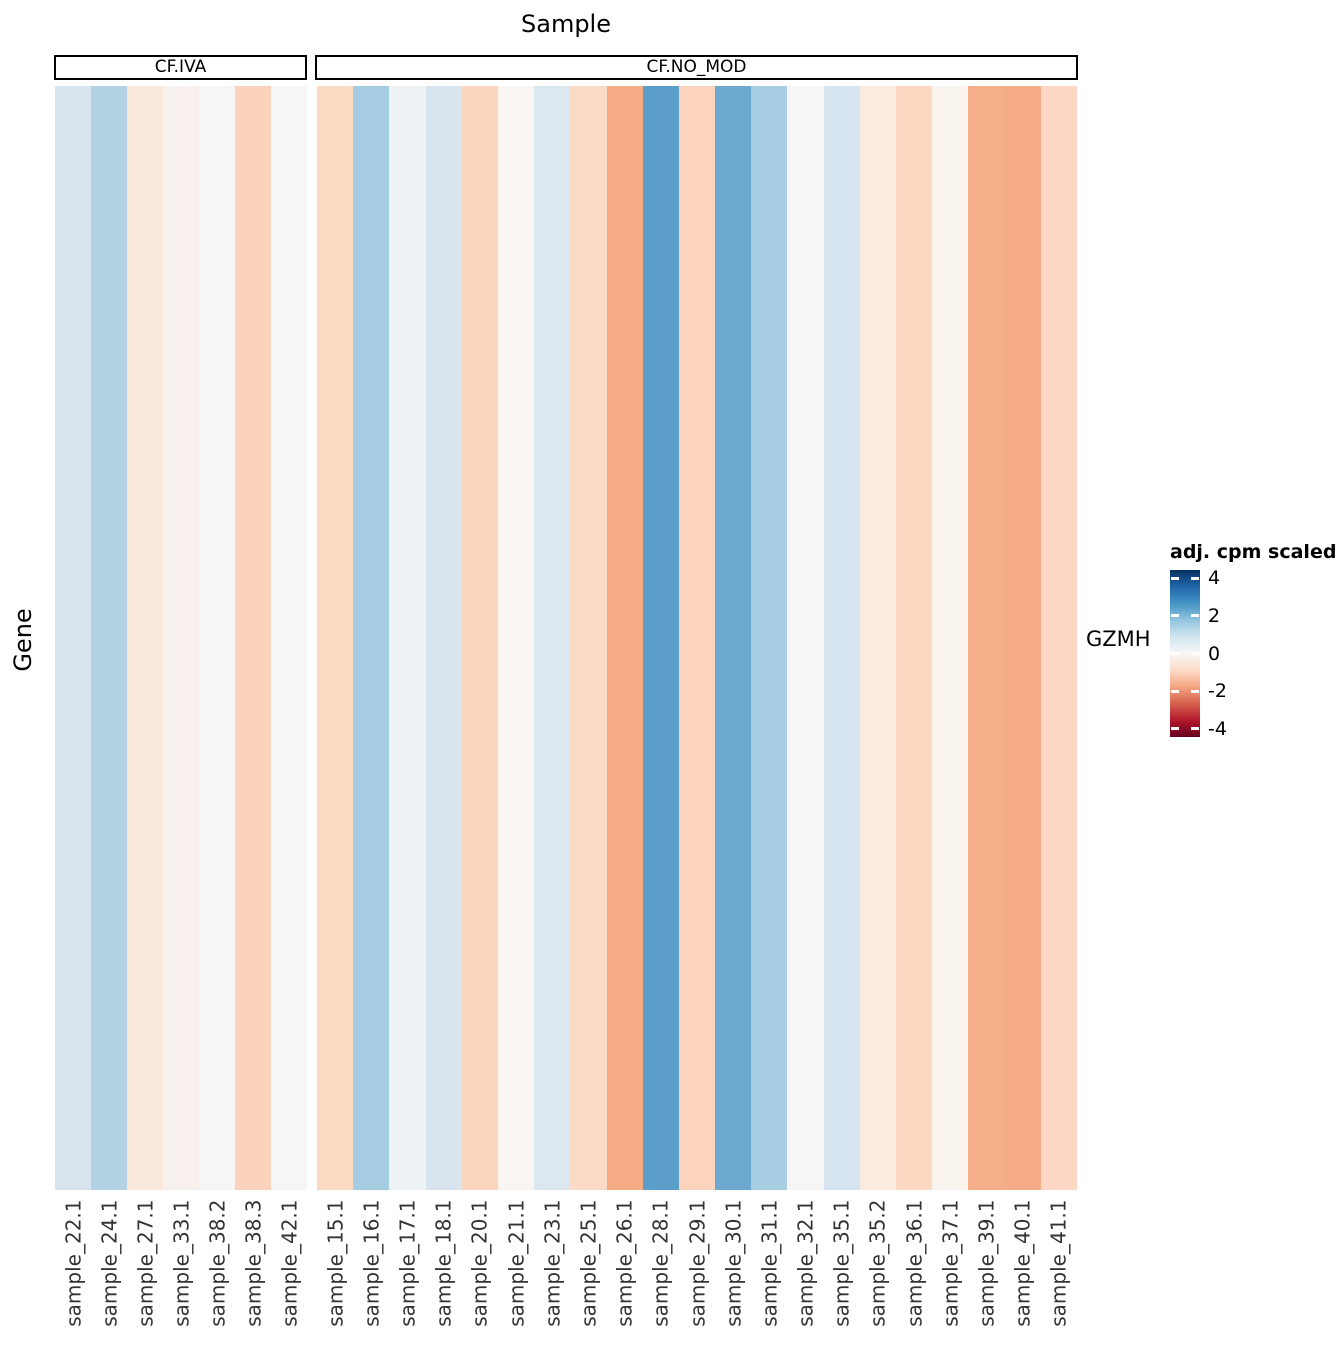  What do you see at coordinates (289, 1263) in the screenshot?
I see `x-axis-label: sample_42.1` at bounding box center [289, 1263].